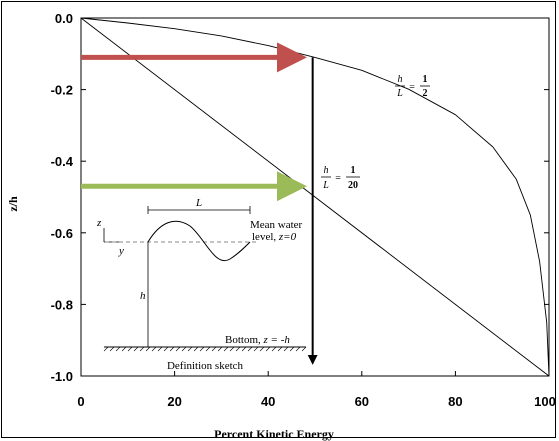  Describe the element at coordinates (205, 349) in the screenshot. I see `sketch-bottom-hatch` at that location.